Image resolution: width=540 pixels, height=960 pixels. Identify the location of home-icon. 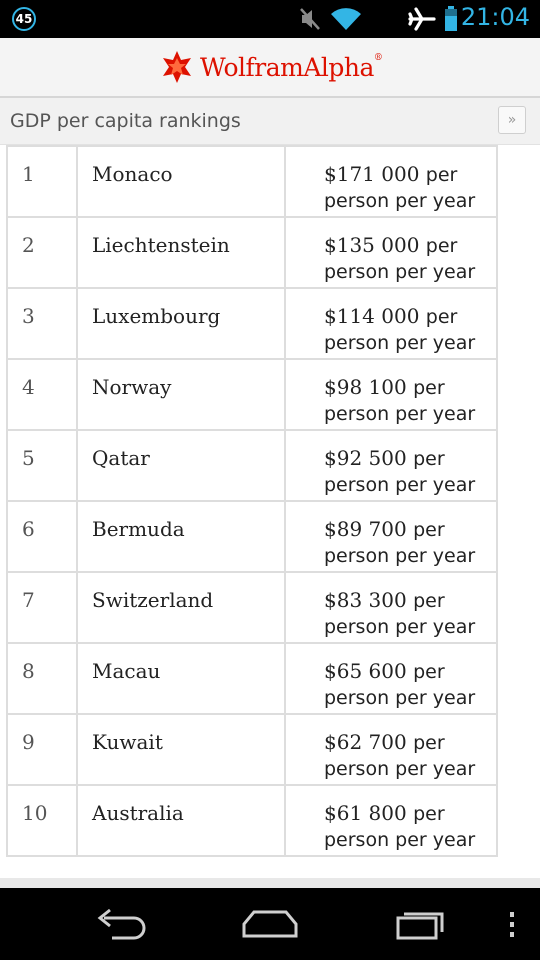
(270, 924).